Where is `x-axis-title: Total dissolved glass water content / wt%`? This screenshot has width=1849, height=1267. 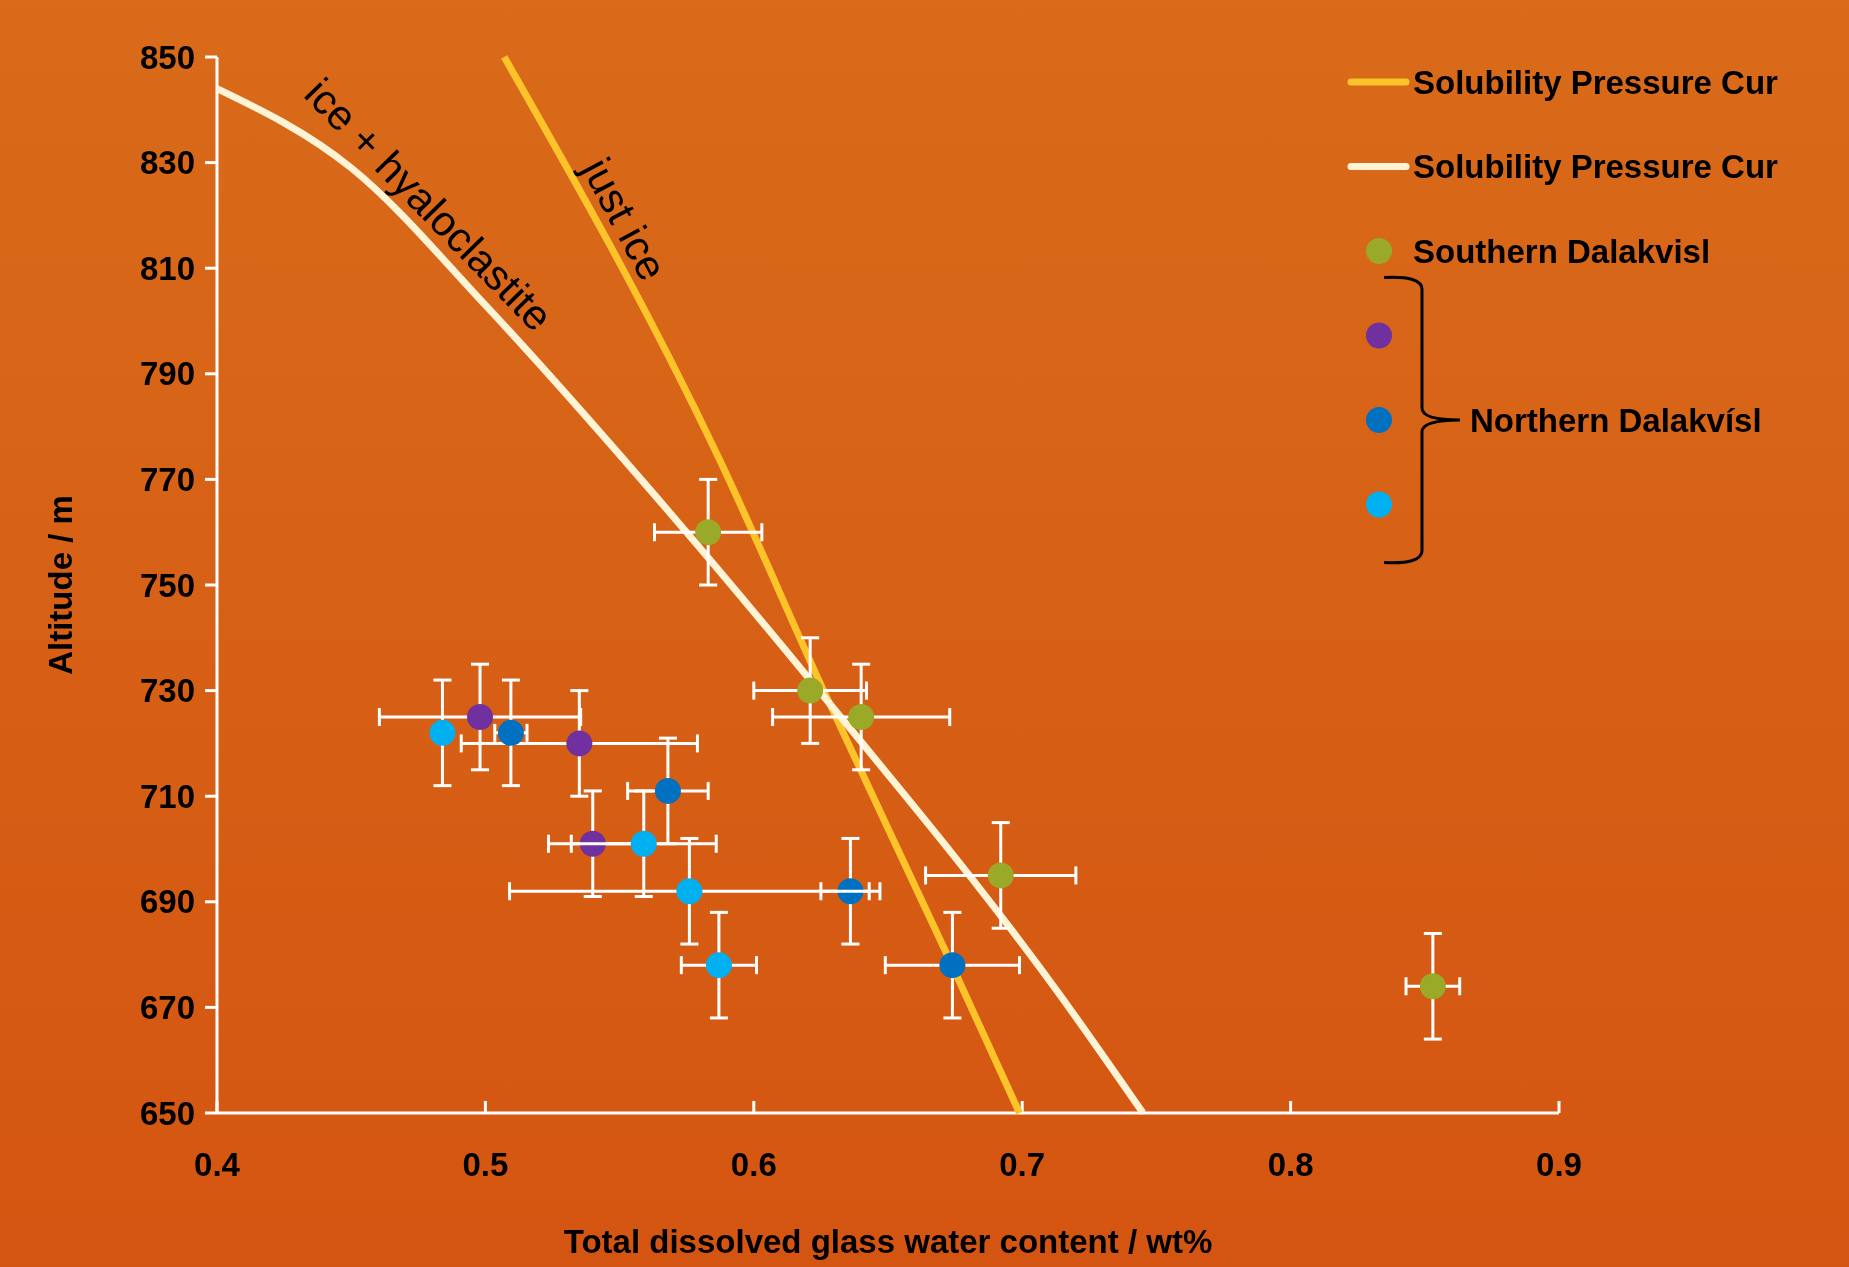 x-axis-title: Total dissolved glass water content / wt% is located at coordinates (888, 1241).